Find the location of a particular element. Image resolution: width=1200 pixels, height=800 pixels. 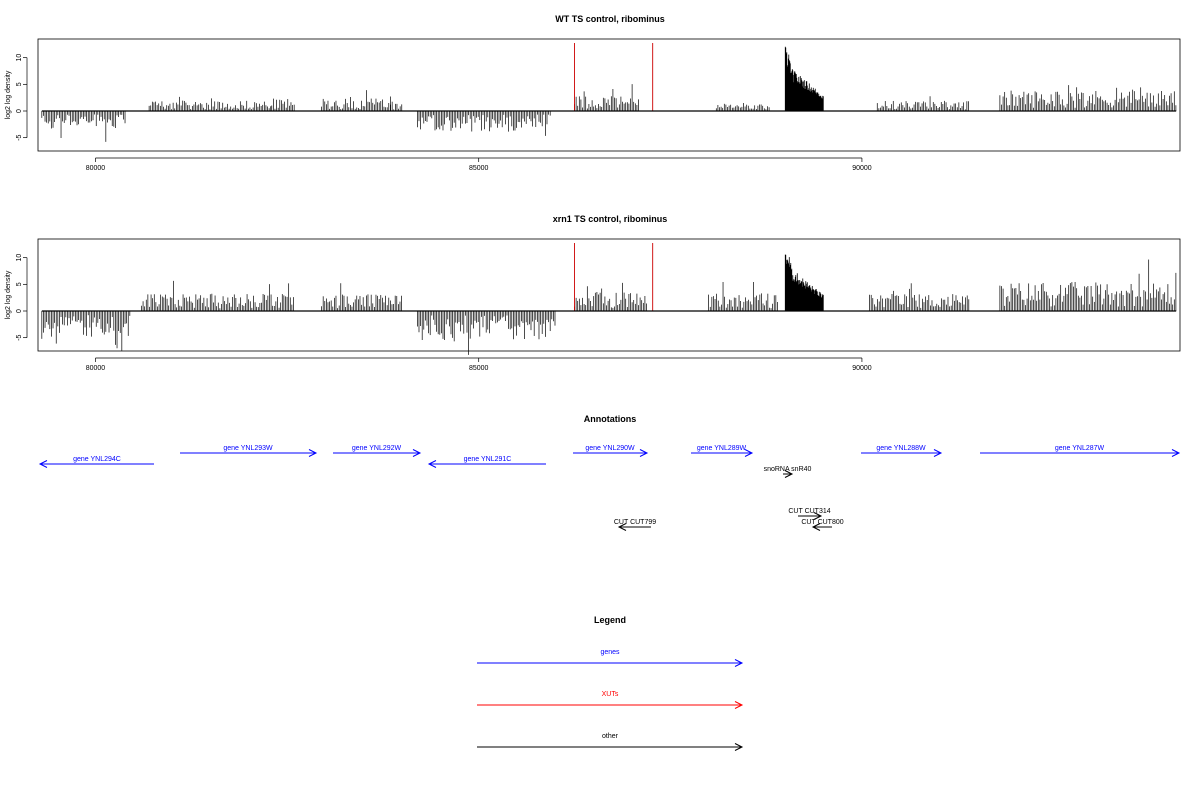

wt-plot-frame is located at coordinates (609, 95).